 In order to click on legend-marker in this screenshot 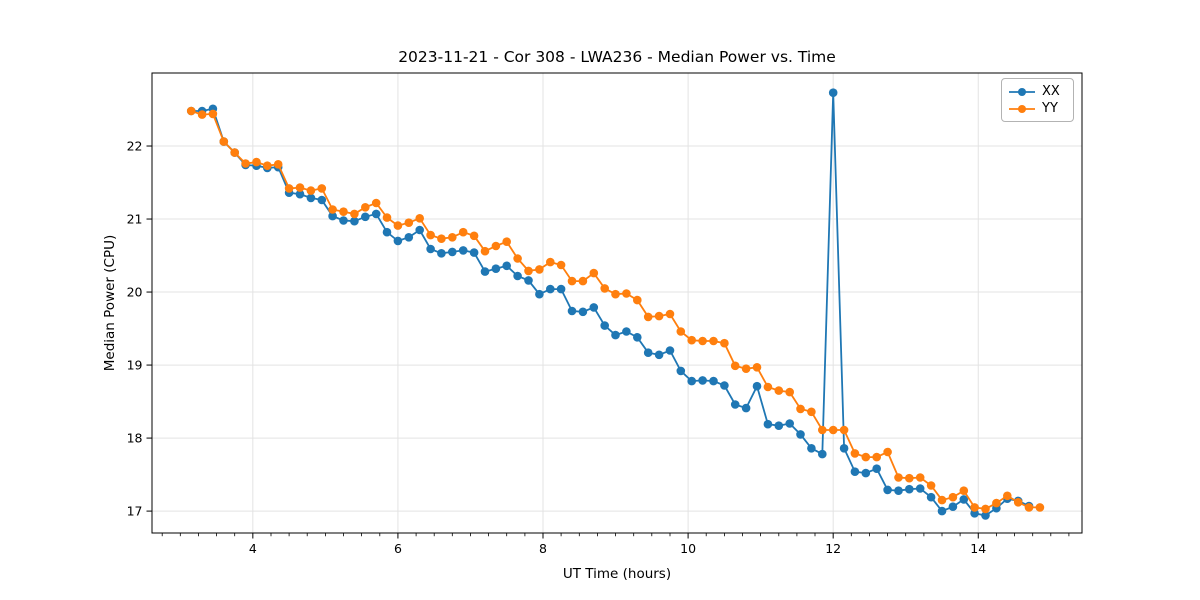, I will do `click(1022, 108)`.